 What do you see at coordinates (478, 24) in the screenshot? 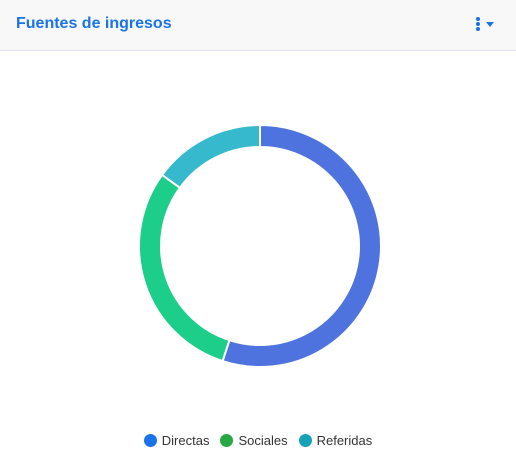
I see `vertical-dots-icon` at bounding box center [478, 24].